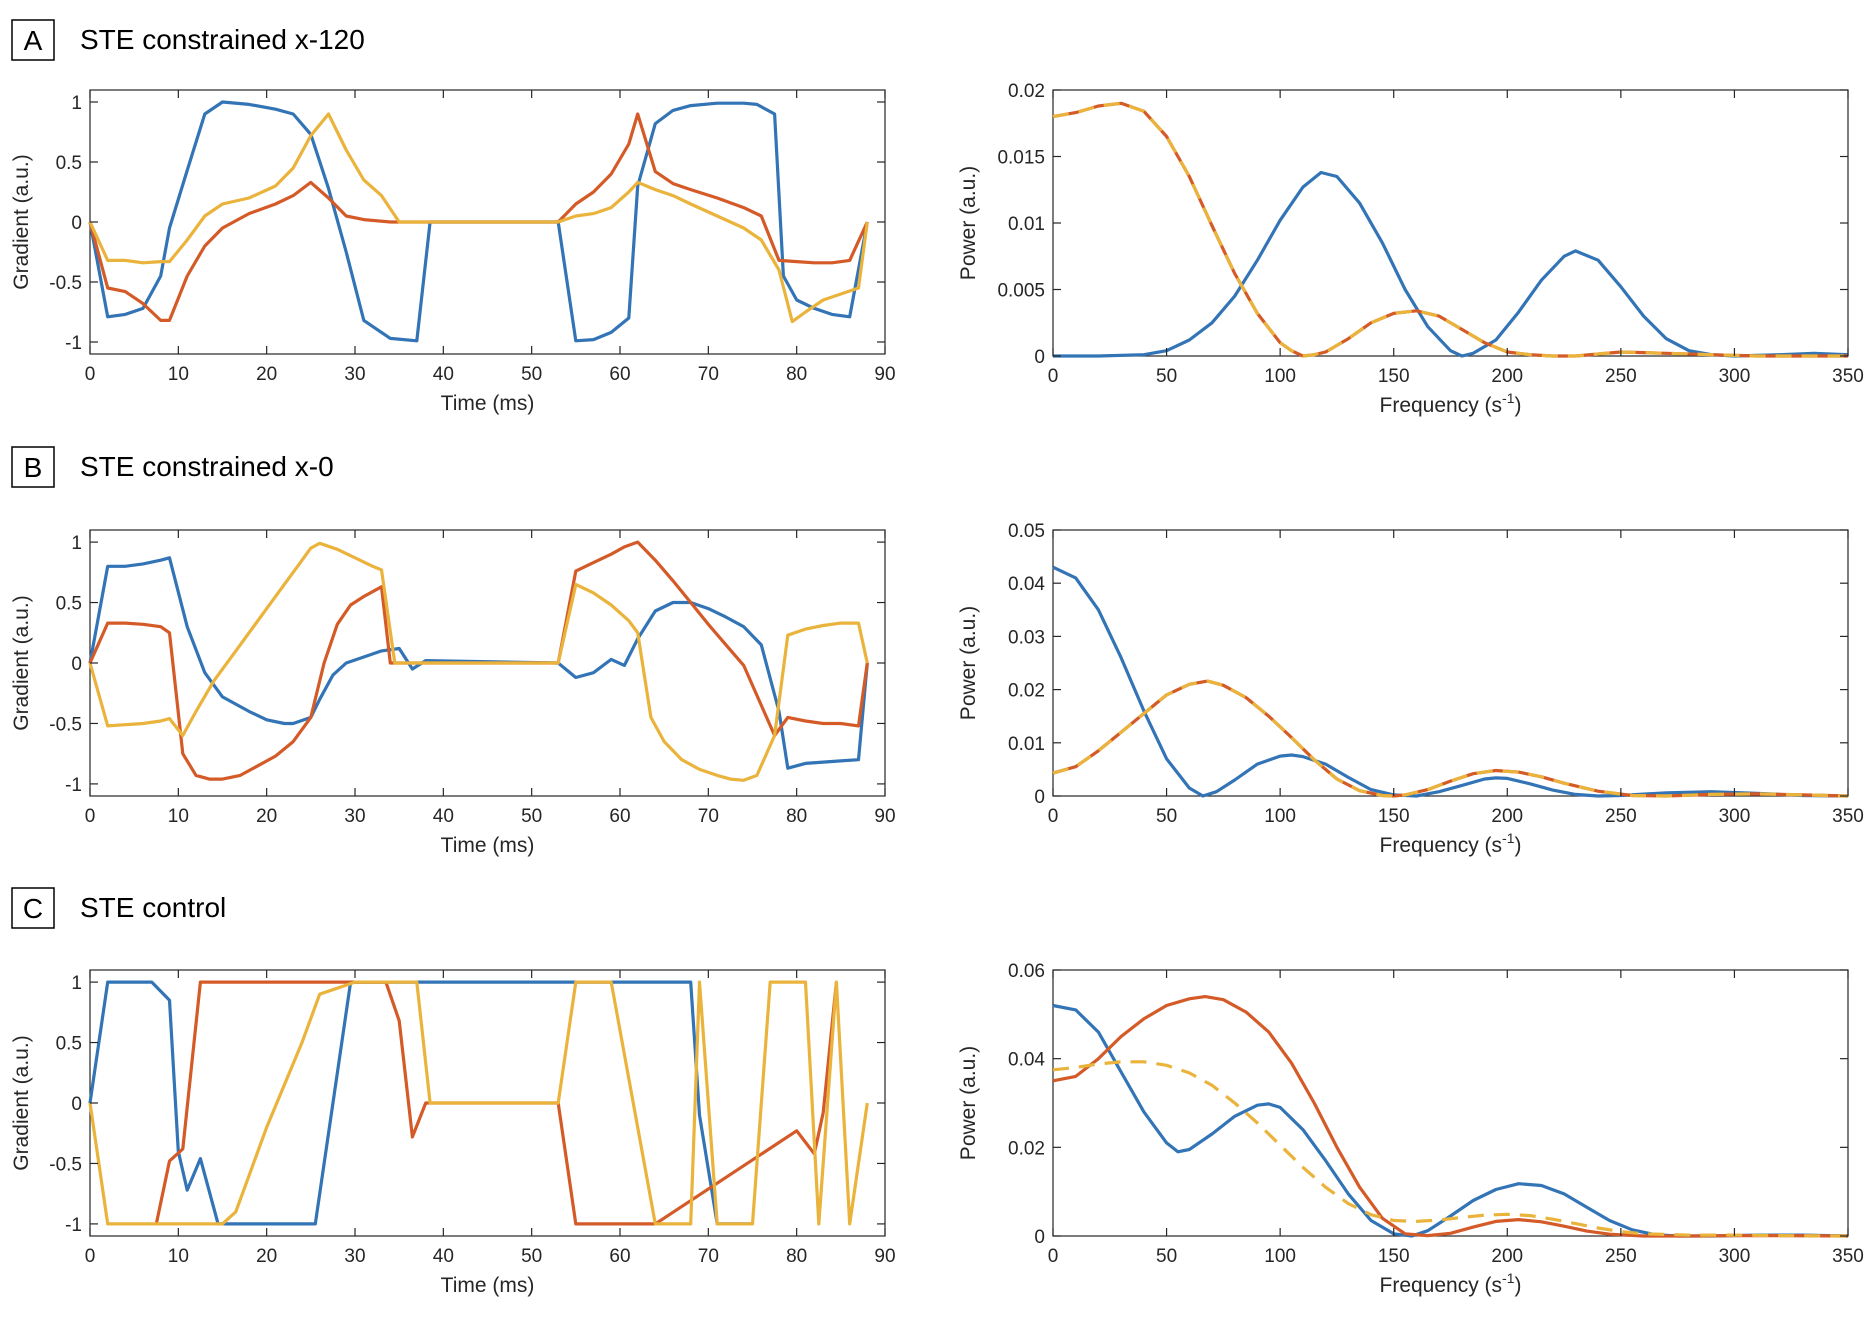  I want to click on x-tick-label: 80, so click(796, 374).